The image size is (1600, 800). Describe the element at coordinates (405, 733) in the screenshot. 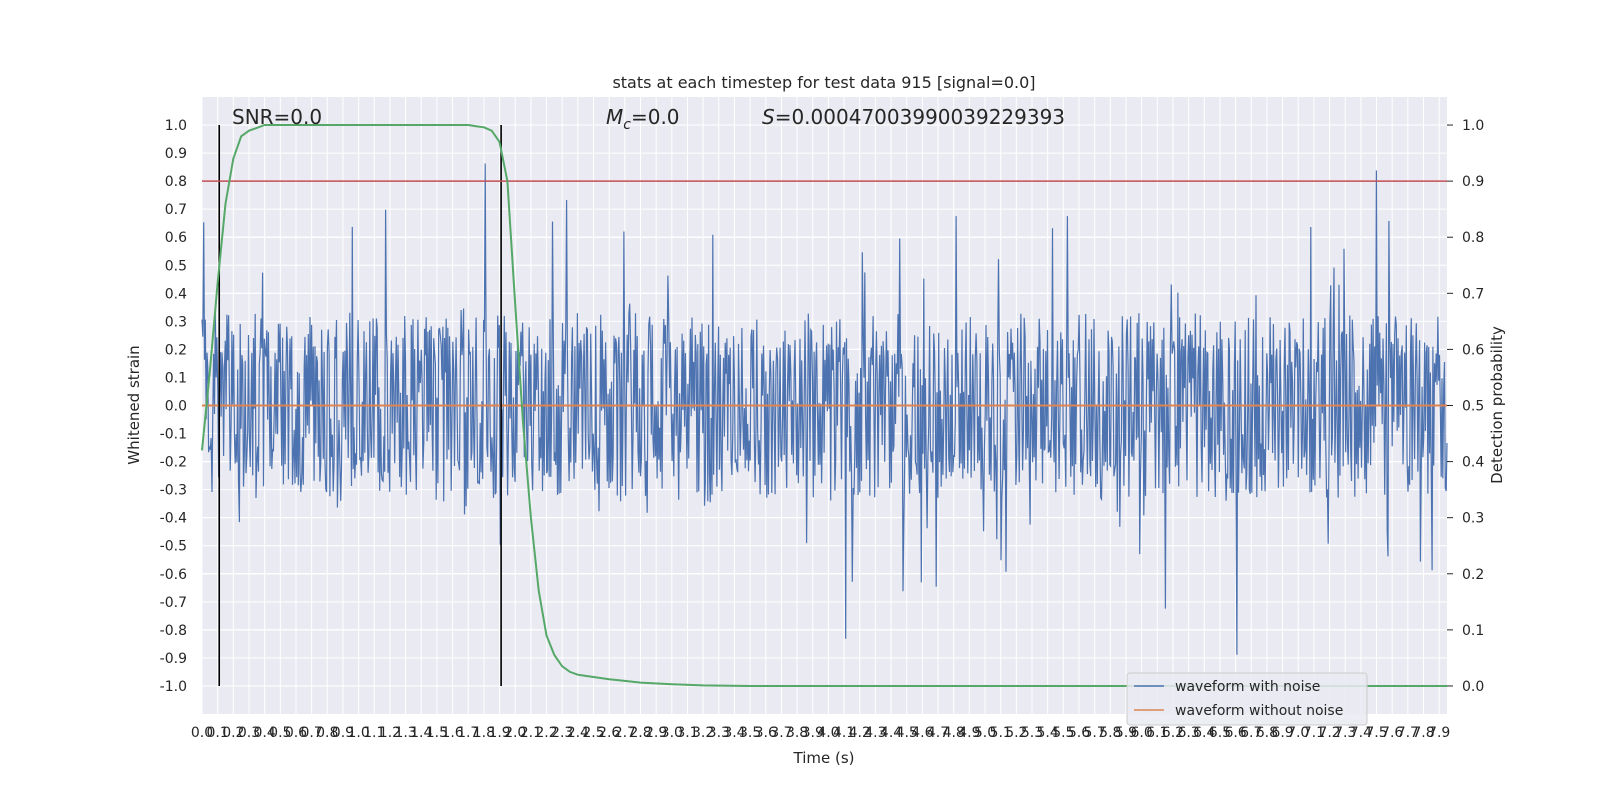

I see `x-tick-label: 1.3` at that location.